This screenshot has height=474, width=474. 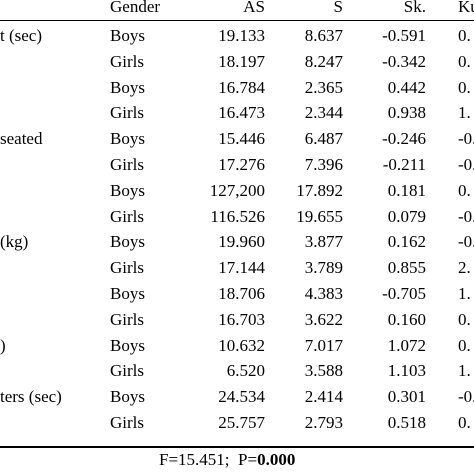 What do you see at coordinates (241, 267) in the screenshot?
I see `as-cell: 17.144` at bounding box center [241, 267].